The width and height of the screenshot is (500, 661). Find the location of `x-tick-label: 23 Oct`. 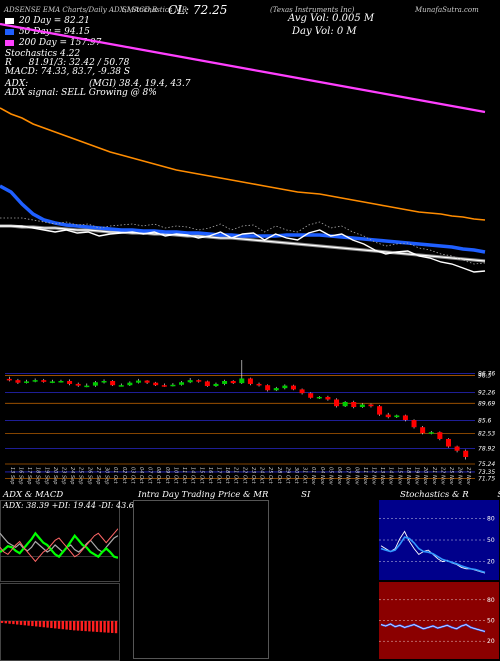

x-tick-label: 23 Oct is located at coordinates (253, 476).